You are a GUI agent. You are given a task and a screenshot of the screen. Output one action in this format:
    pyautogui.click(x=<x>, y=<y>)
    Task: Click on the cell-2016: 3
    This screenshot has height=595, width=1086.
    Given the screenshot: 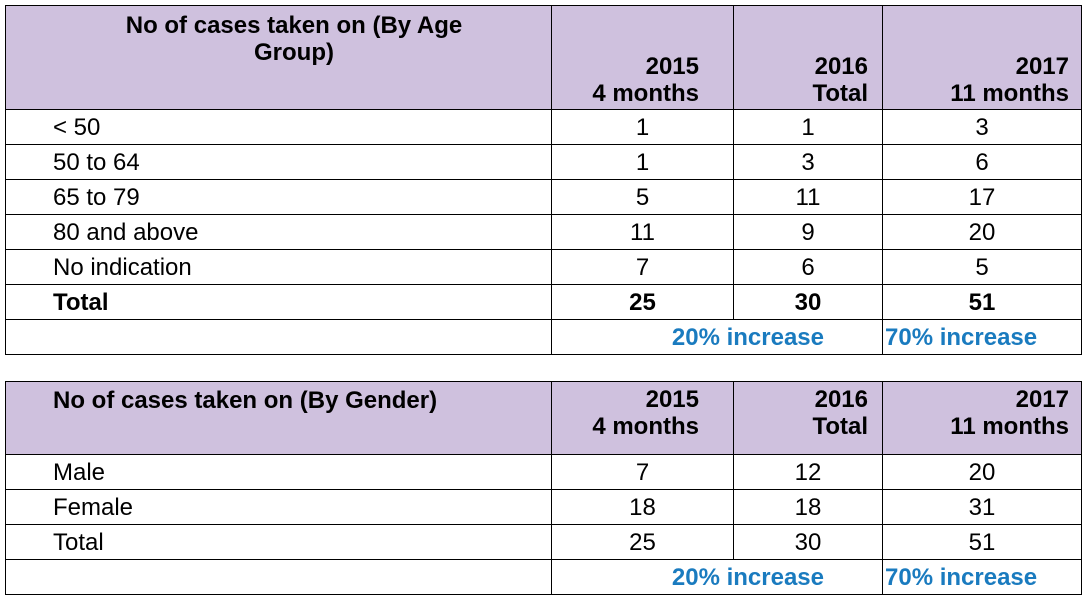 What is the action you would take?
    pyautogui.click(x=808, y=162)
    